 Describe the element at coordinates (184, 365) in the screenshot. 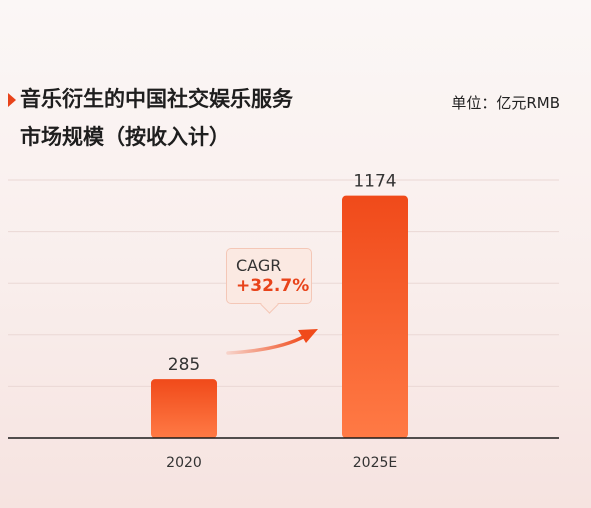

I see `value-label: 285` at that location.